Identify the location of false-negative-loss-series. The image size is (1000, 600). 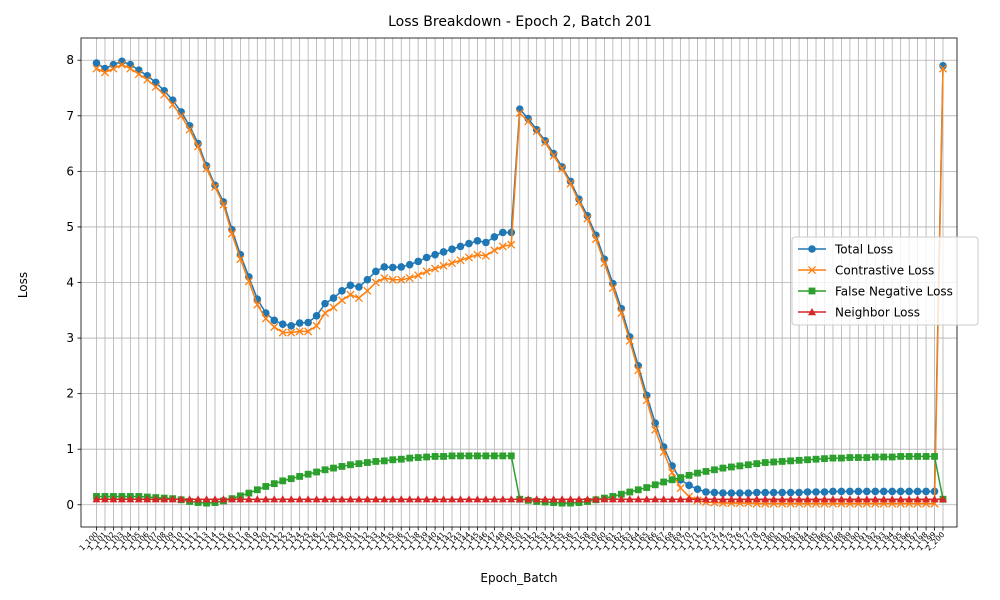
(520, 479).